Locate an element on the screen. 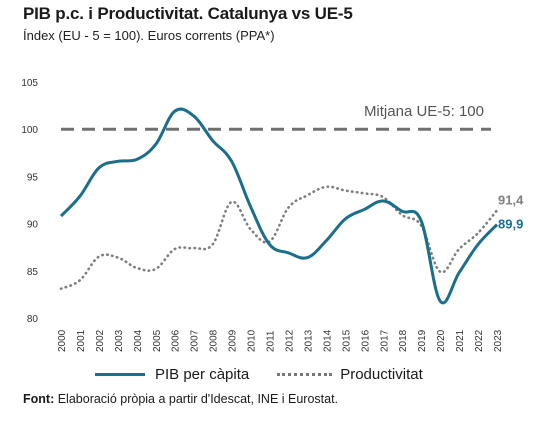  legend-item-pib: PIB per càpita is located at coordinates (172, 374).